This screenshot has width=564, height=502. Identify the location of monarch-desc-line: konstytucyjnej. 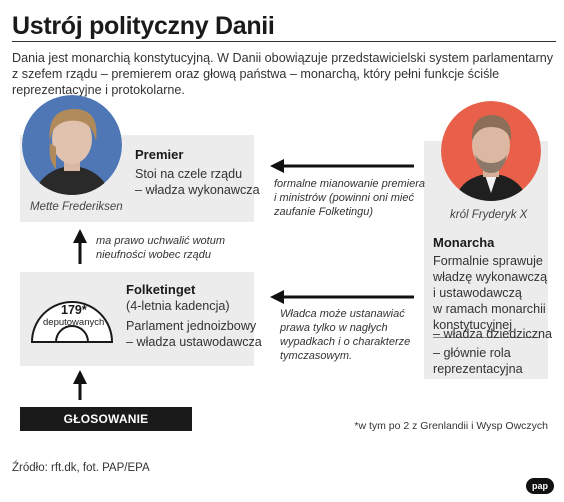
(473, 325).